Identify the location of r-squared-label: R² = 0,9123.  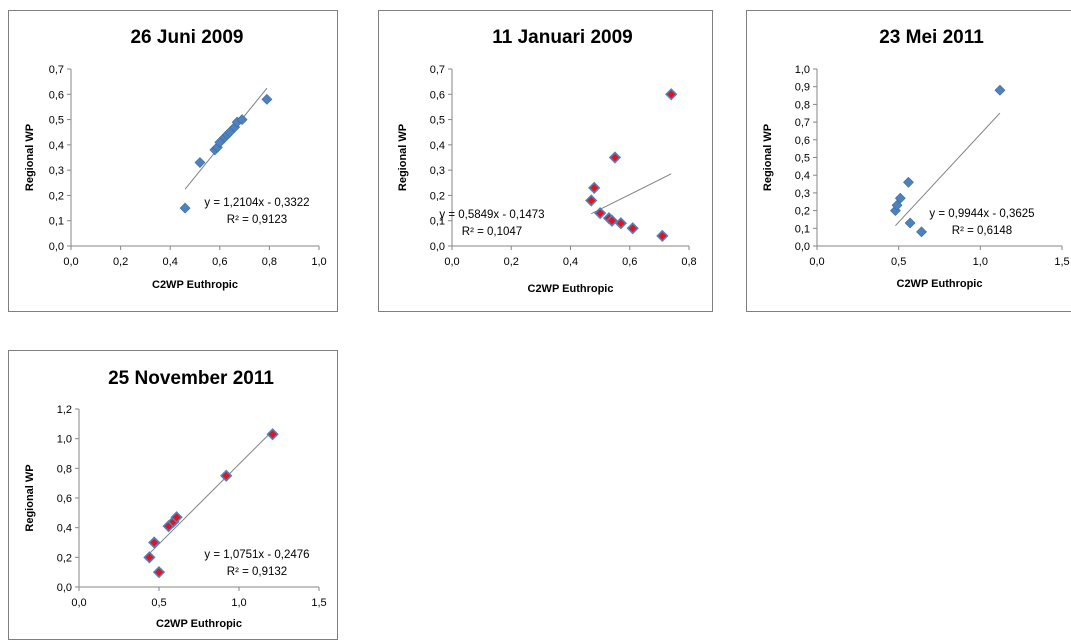
(257, 220).